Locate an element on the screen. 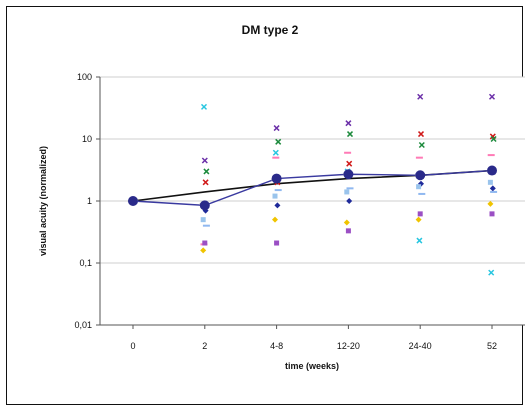 This screenshot has height=413, width=531. point-s3-4-b is located at coordinates (421, 134).